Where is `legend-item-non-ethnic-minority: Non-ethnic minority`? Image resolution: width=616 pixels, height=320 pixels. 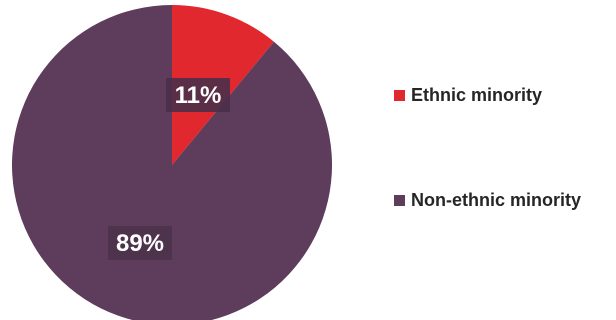
legend-item-non-ethnic-minority: Non-ethnic minority is located at coordinates (501, 200).